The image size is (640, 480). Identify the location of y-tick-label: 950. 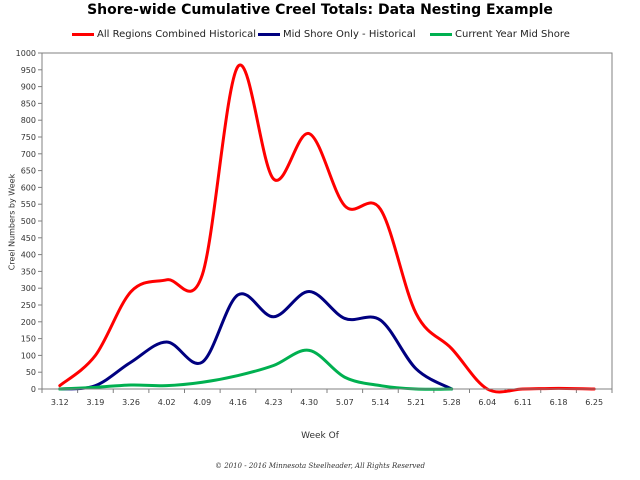
(28, 70).